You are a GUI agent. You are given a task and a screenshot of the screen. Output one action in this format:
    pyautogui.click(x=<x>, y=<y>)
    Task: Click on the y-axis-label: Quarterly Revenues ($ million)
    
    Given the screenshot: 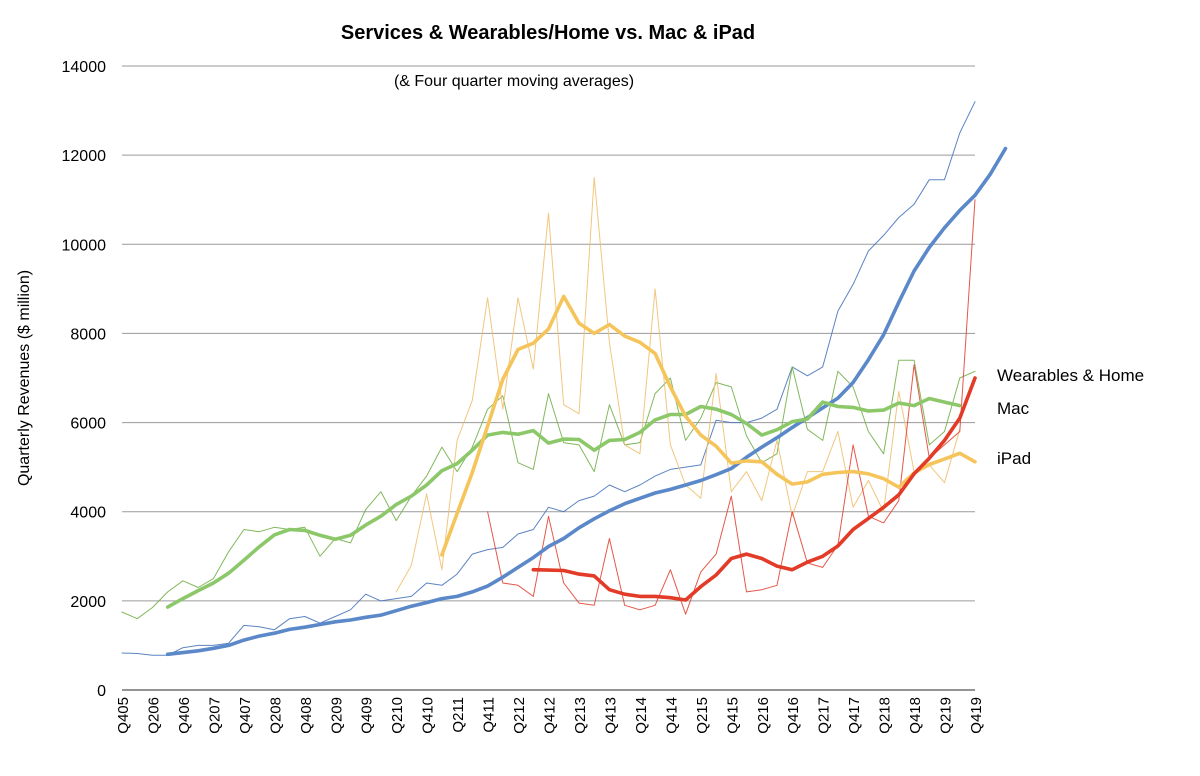 What is the action you would take?
    pyautogui.click(x=24, y=378)
    